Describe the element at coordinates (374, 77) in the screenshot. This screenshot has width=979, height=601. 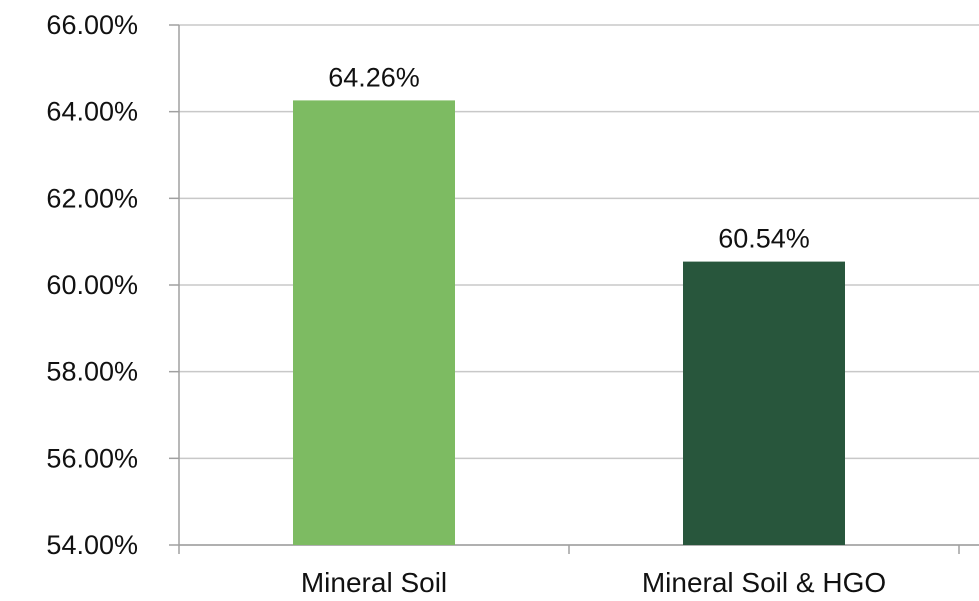
I see `data-label: 64.26%` at that location.